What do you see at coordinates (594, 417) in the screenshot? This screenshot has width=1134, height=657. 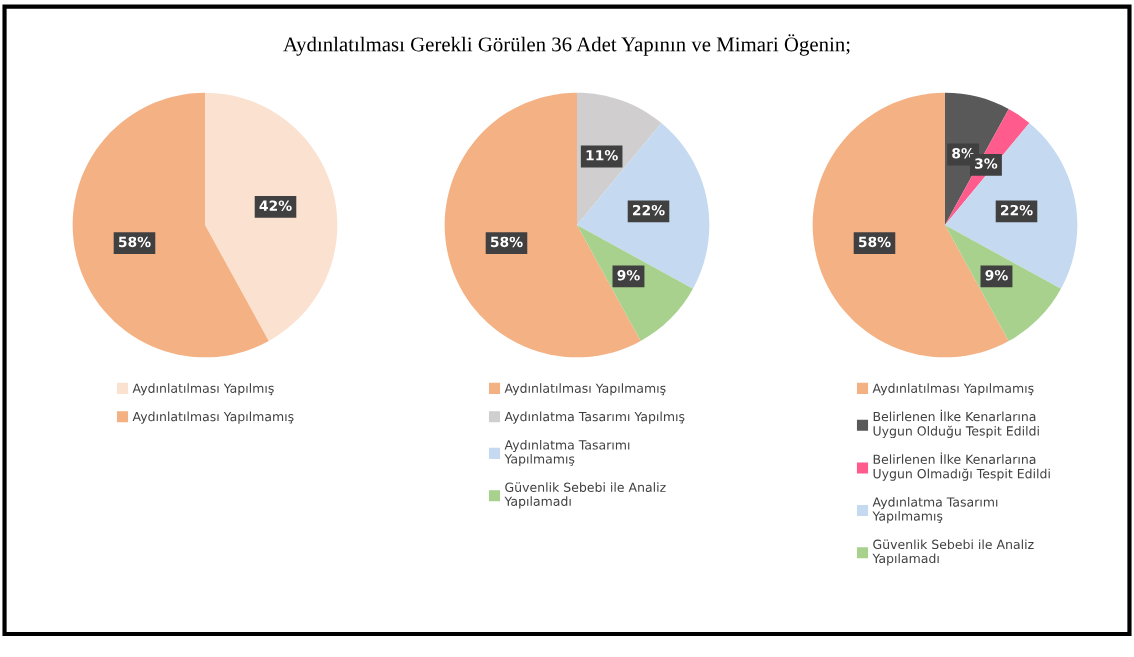 I see `legend-label: Aydınlatma Tasarımı Yapılmış` at bounding box center [594, 417].